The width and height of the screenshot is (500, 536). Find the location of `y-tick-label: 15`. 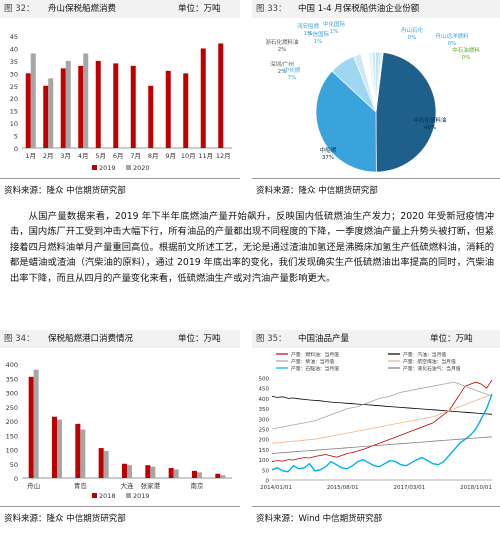

y-tick-label: 15 is located at coordinates (14, 112).